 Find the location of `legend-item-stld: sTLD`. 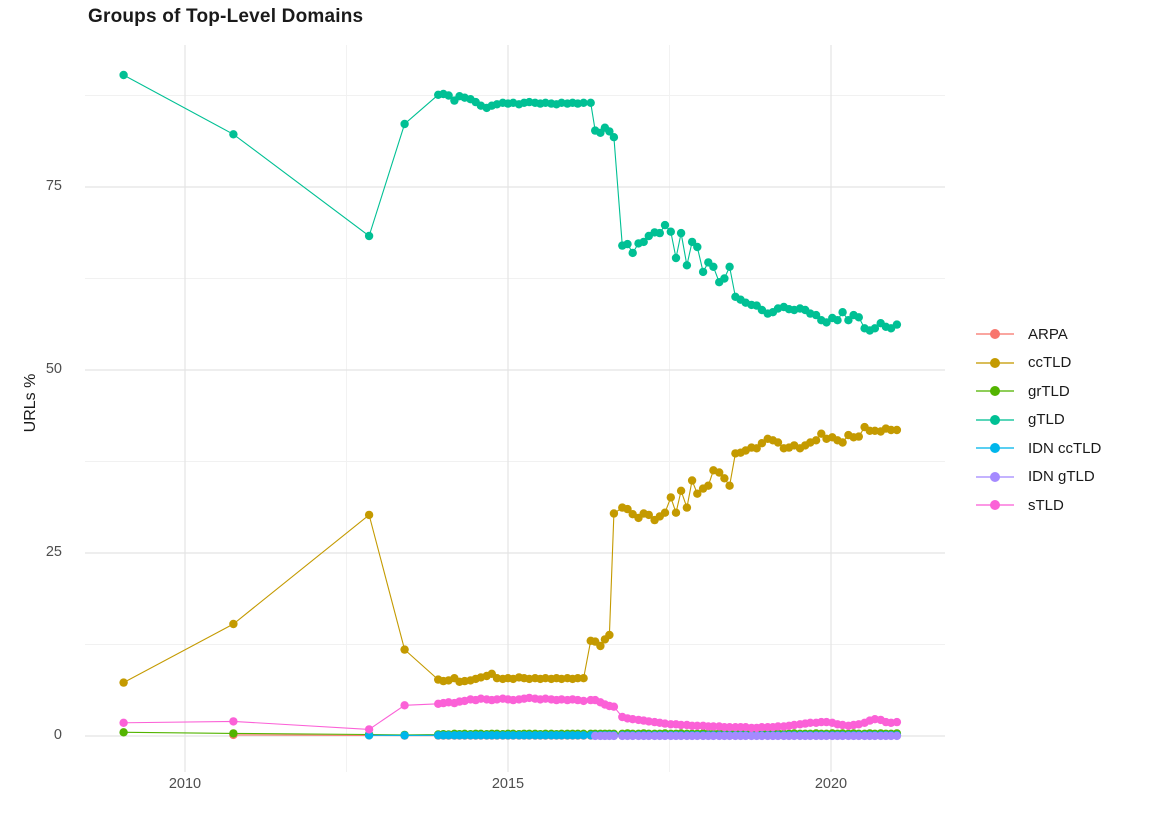

legend-item-stld: sTLD is located at coordinates (1038, 505).